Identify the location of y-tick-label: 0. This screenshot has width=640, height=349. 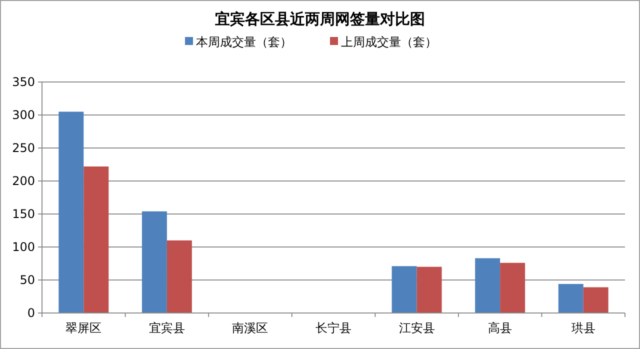
(31, 313).